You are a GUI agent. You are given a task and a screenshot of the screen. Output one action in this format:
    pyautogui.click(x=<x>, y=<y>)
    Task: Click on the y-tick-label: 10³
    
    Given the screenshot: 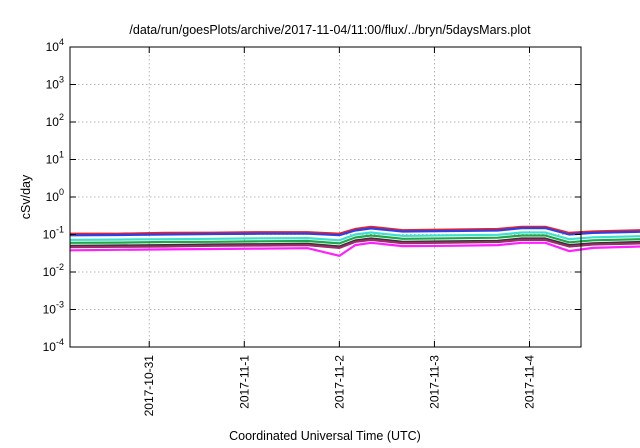 What is the action you would take?
    pyautogui.click(x=55, y=83)
    